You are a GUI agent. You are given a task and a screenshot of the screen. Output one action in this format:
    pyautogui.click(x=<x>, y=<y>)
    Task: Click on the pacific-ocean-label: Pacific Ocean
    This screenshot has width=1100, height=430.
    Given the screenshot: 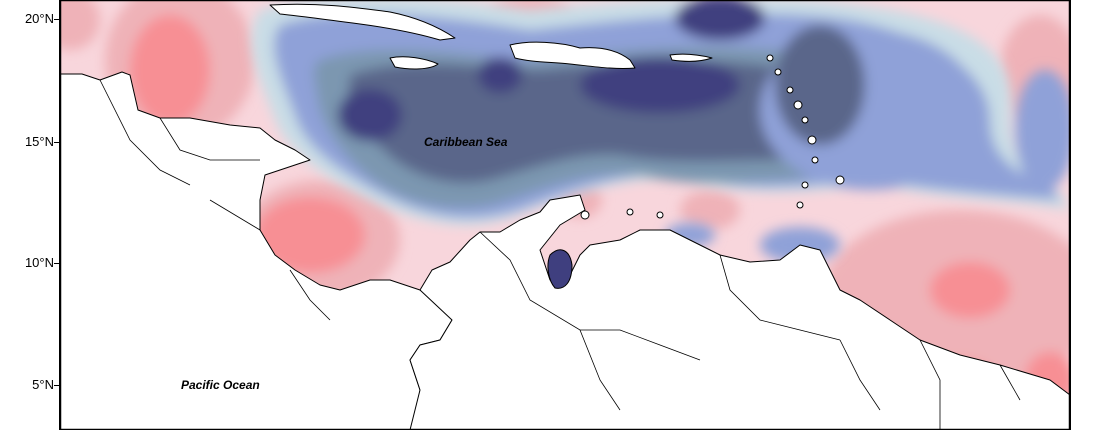 What is the action you would take?
    pyautogui.click(x=220, y=385)
    